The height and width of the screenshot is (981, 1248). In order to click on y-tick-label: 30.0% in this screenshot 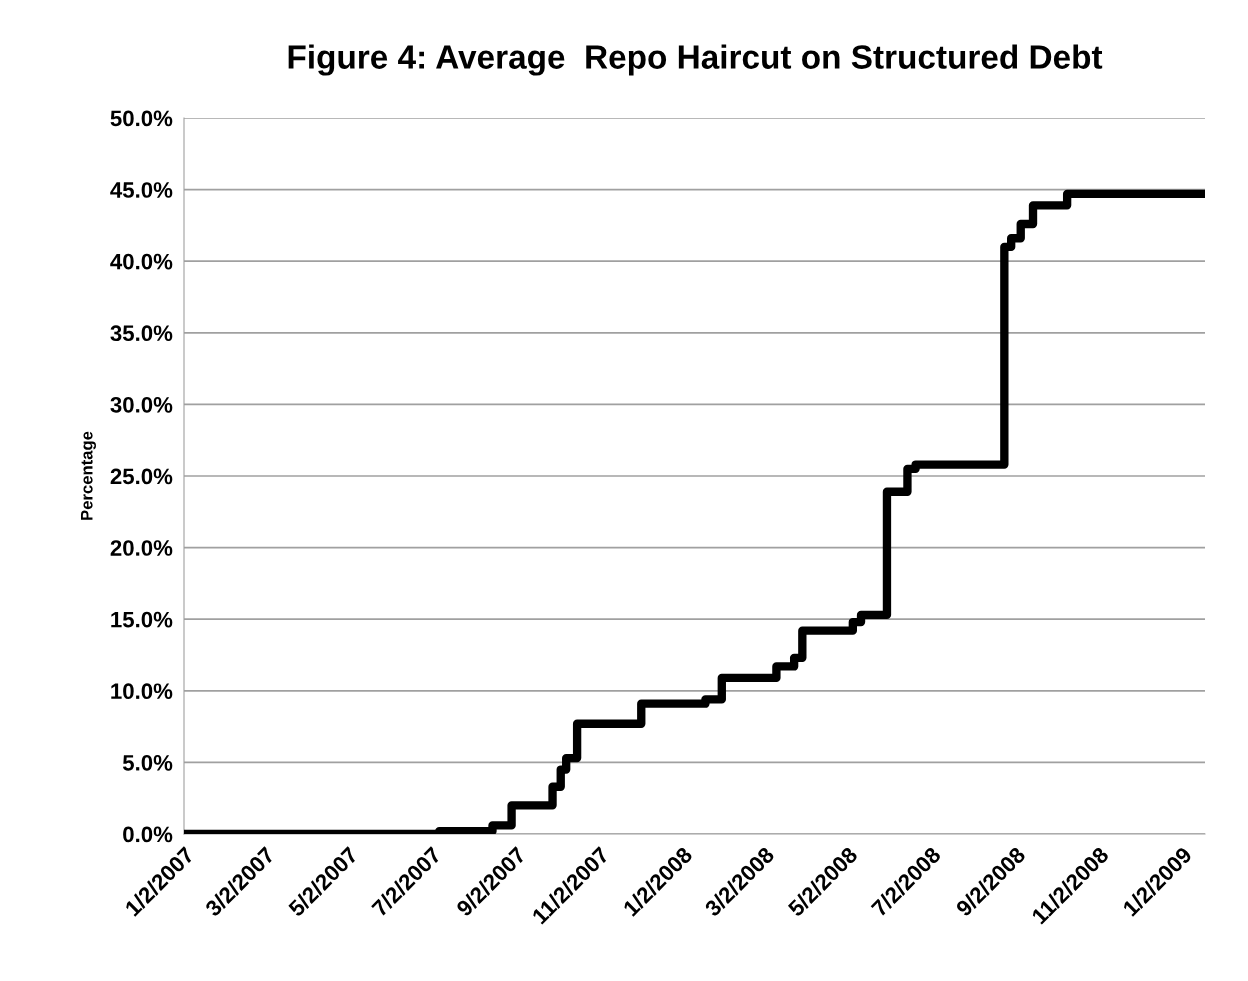, I will do `click(141, 404)`.